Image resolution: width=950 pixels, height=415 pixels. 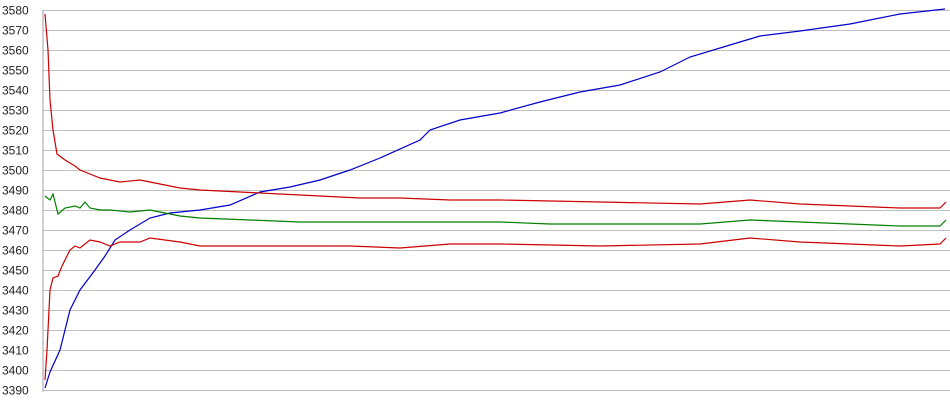 I want to click on y-tick-label: 3550, so click(x=15, y=71).